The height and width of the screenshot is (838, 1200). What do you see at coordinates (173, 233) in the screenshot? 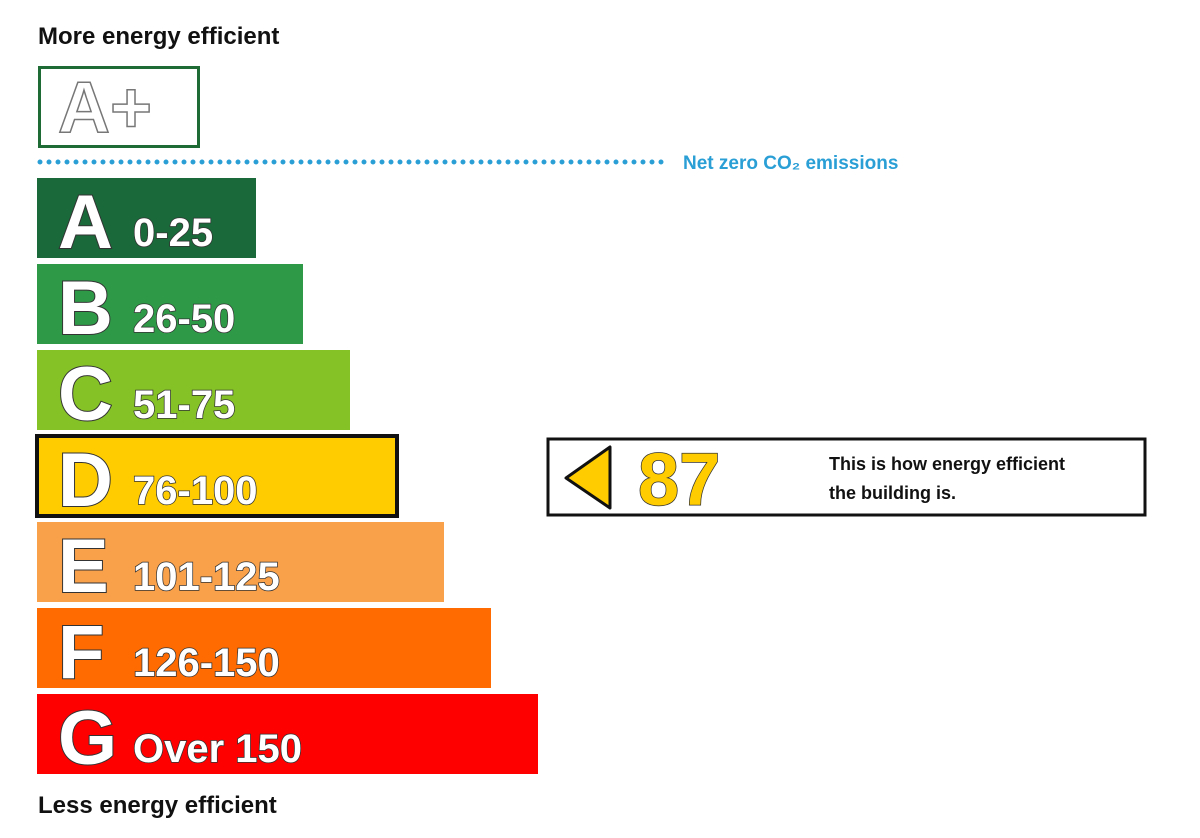
I see `band-range: 0-25` at bounding box center [173, 233].